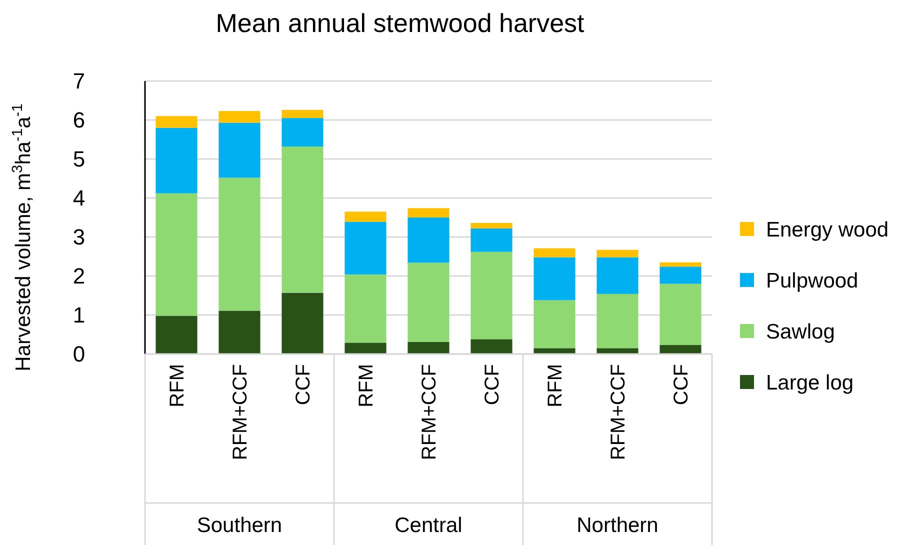  What do you see at coordinates (812, 280) in the screenshot?
I see `legend-label: Pulpwood` at bounding box center [812, 280].